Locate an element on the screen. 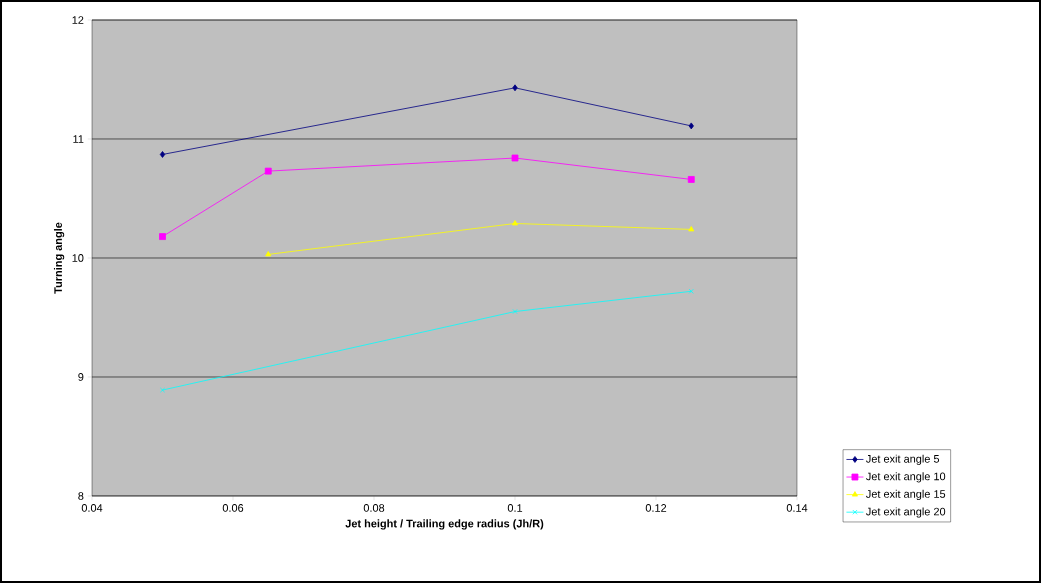 The width and height of the screenshot is (1041, 583). legend-label: Jet exit angle 5 is located at coordinates (903, 459).